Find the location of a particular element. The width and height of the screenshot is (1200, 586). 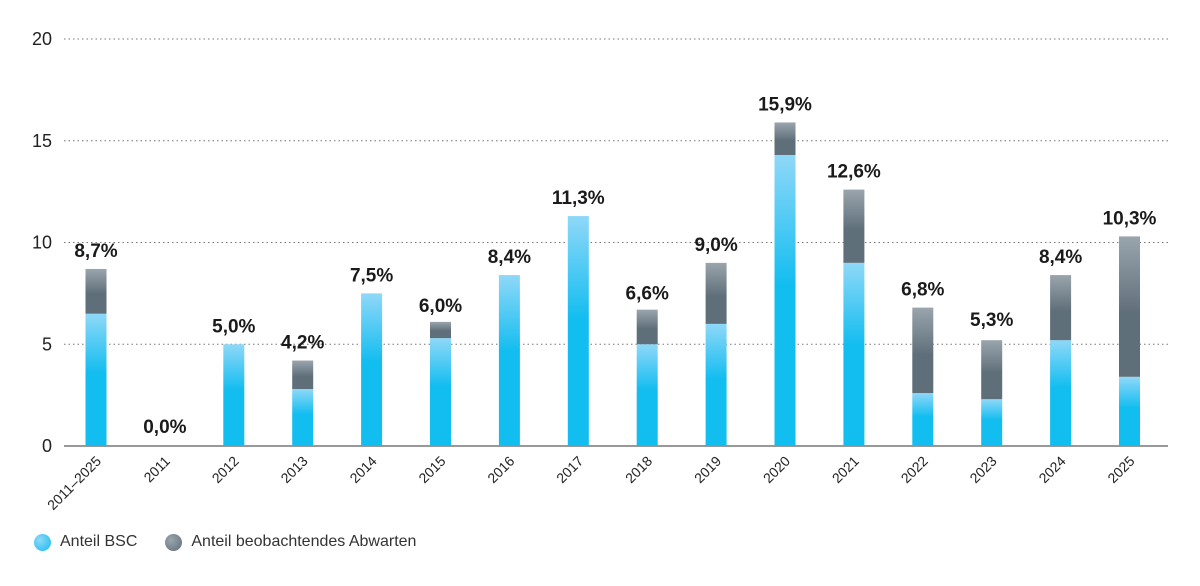

data-label: 11,3% is located at coordinates (578, 198).